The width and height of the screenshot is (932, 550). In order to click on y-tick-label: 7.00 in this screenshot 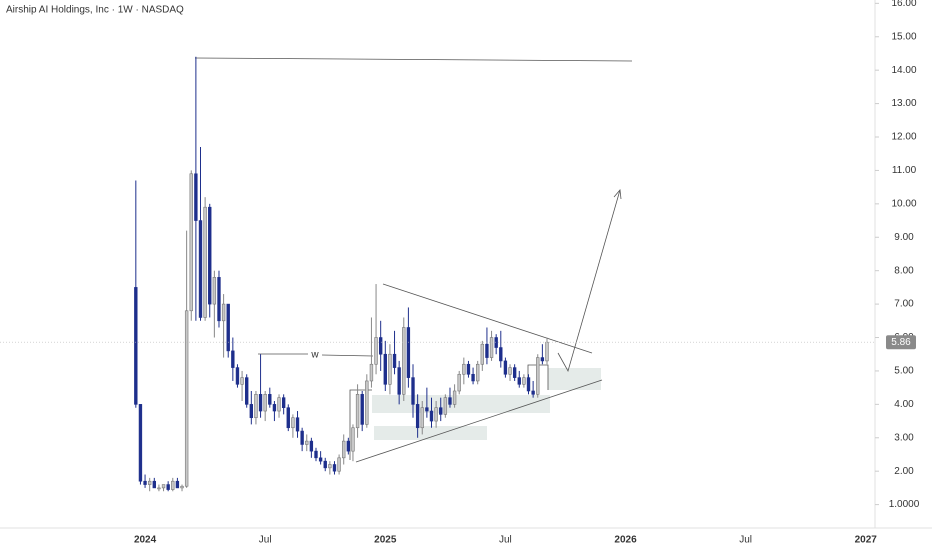, I will do `click(904, 304)`.